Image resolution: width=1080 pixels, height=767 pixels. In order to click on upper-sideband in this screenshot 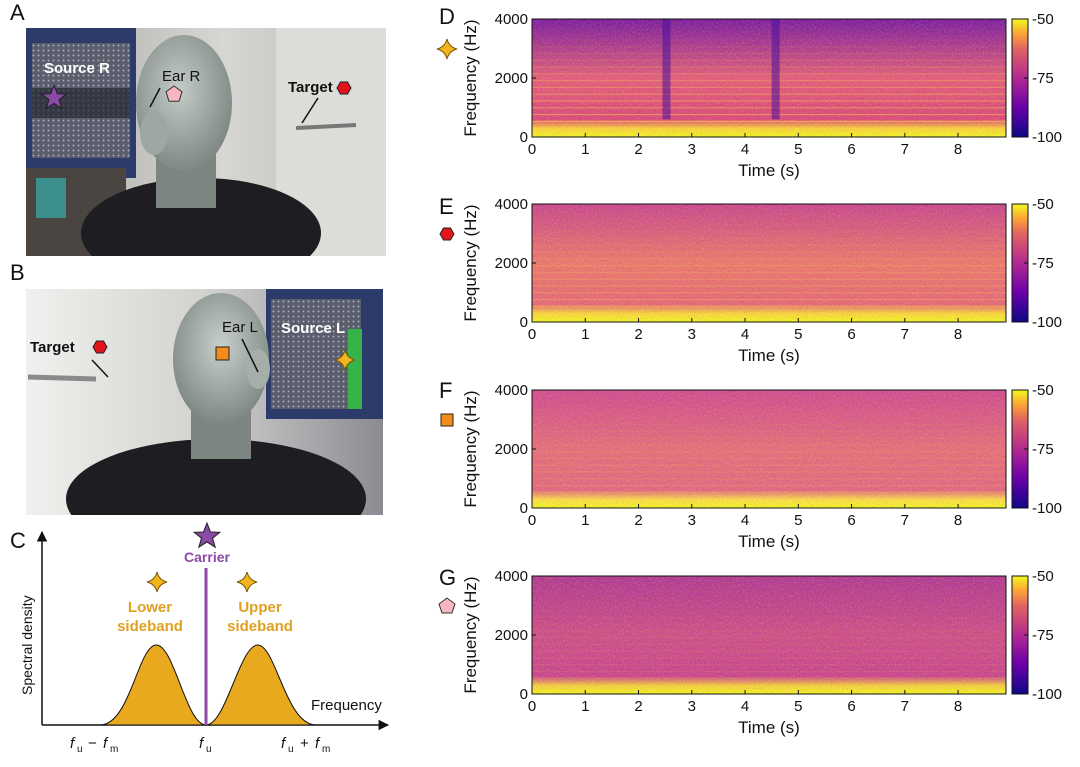, I will do `click(261, 685)`.